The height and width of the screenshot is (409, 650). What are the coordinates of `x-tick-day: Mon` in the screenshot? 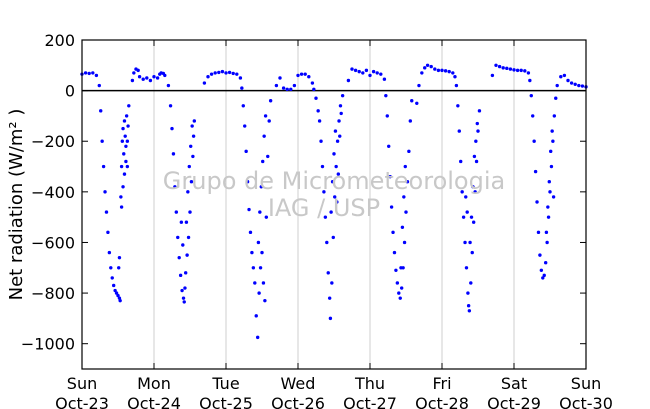 It's located at (154, 383).